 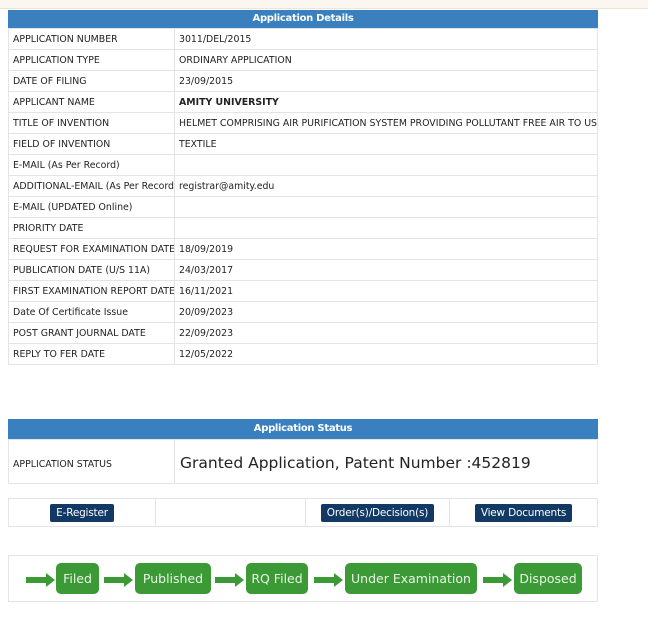 What do you see at coordinates (386, 249) in the screenshot?
I see `field-value: 18/09/2019` at bounding box center [386, 249].